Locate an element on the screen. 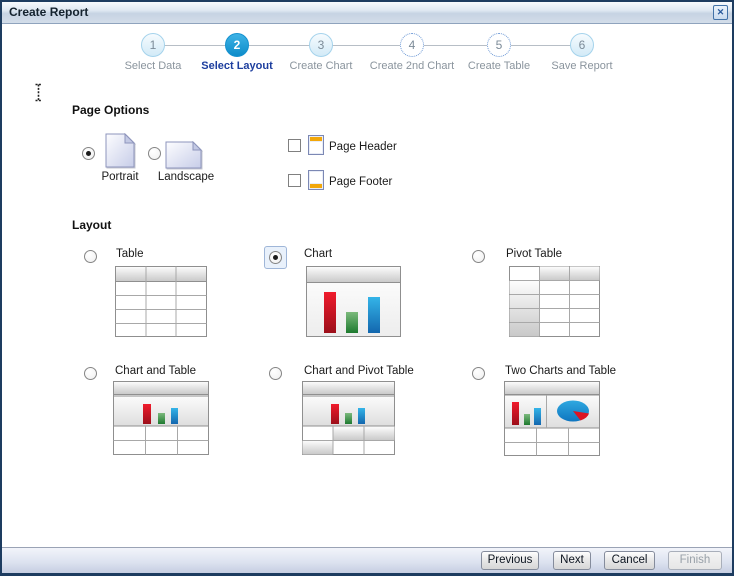 The width and height of the screenshot is (734, 576). step-2-circle: 2 is located at coordinates (237, 45).